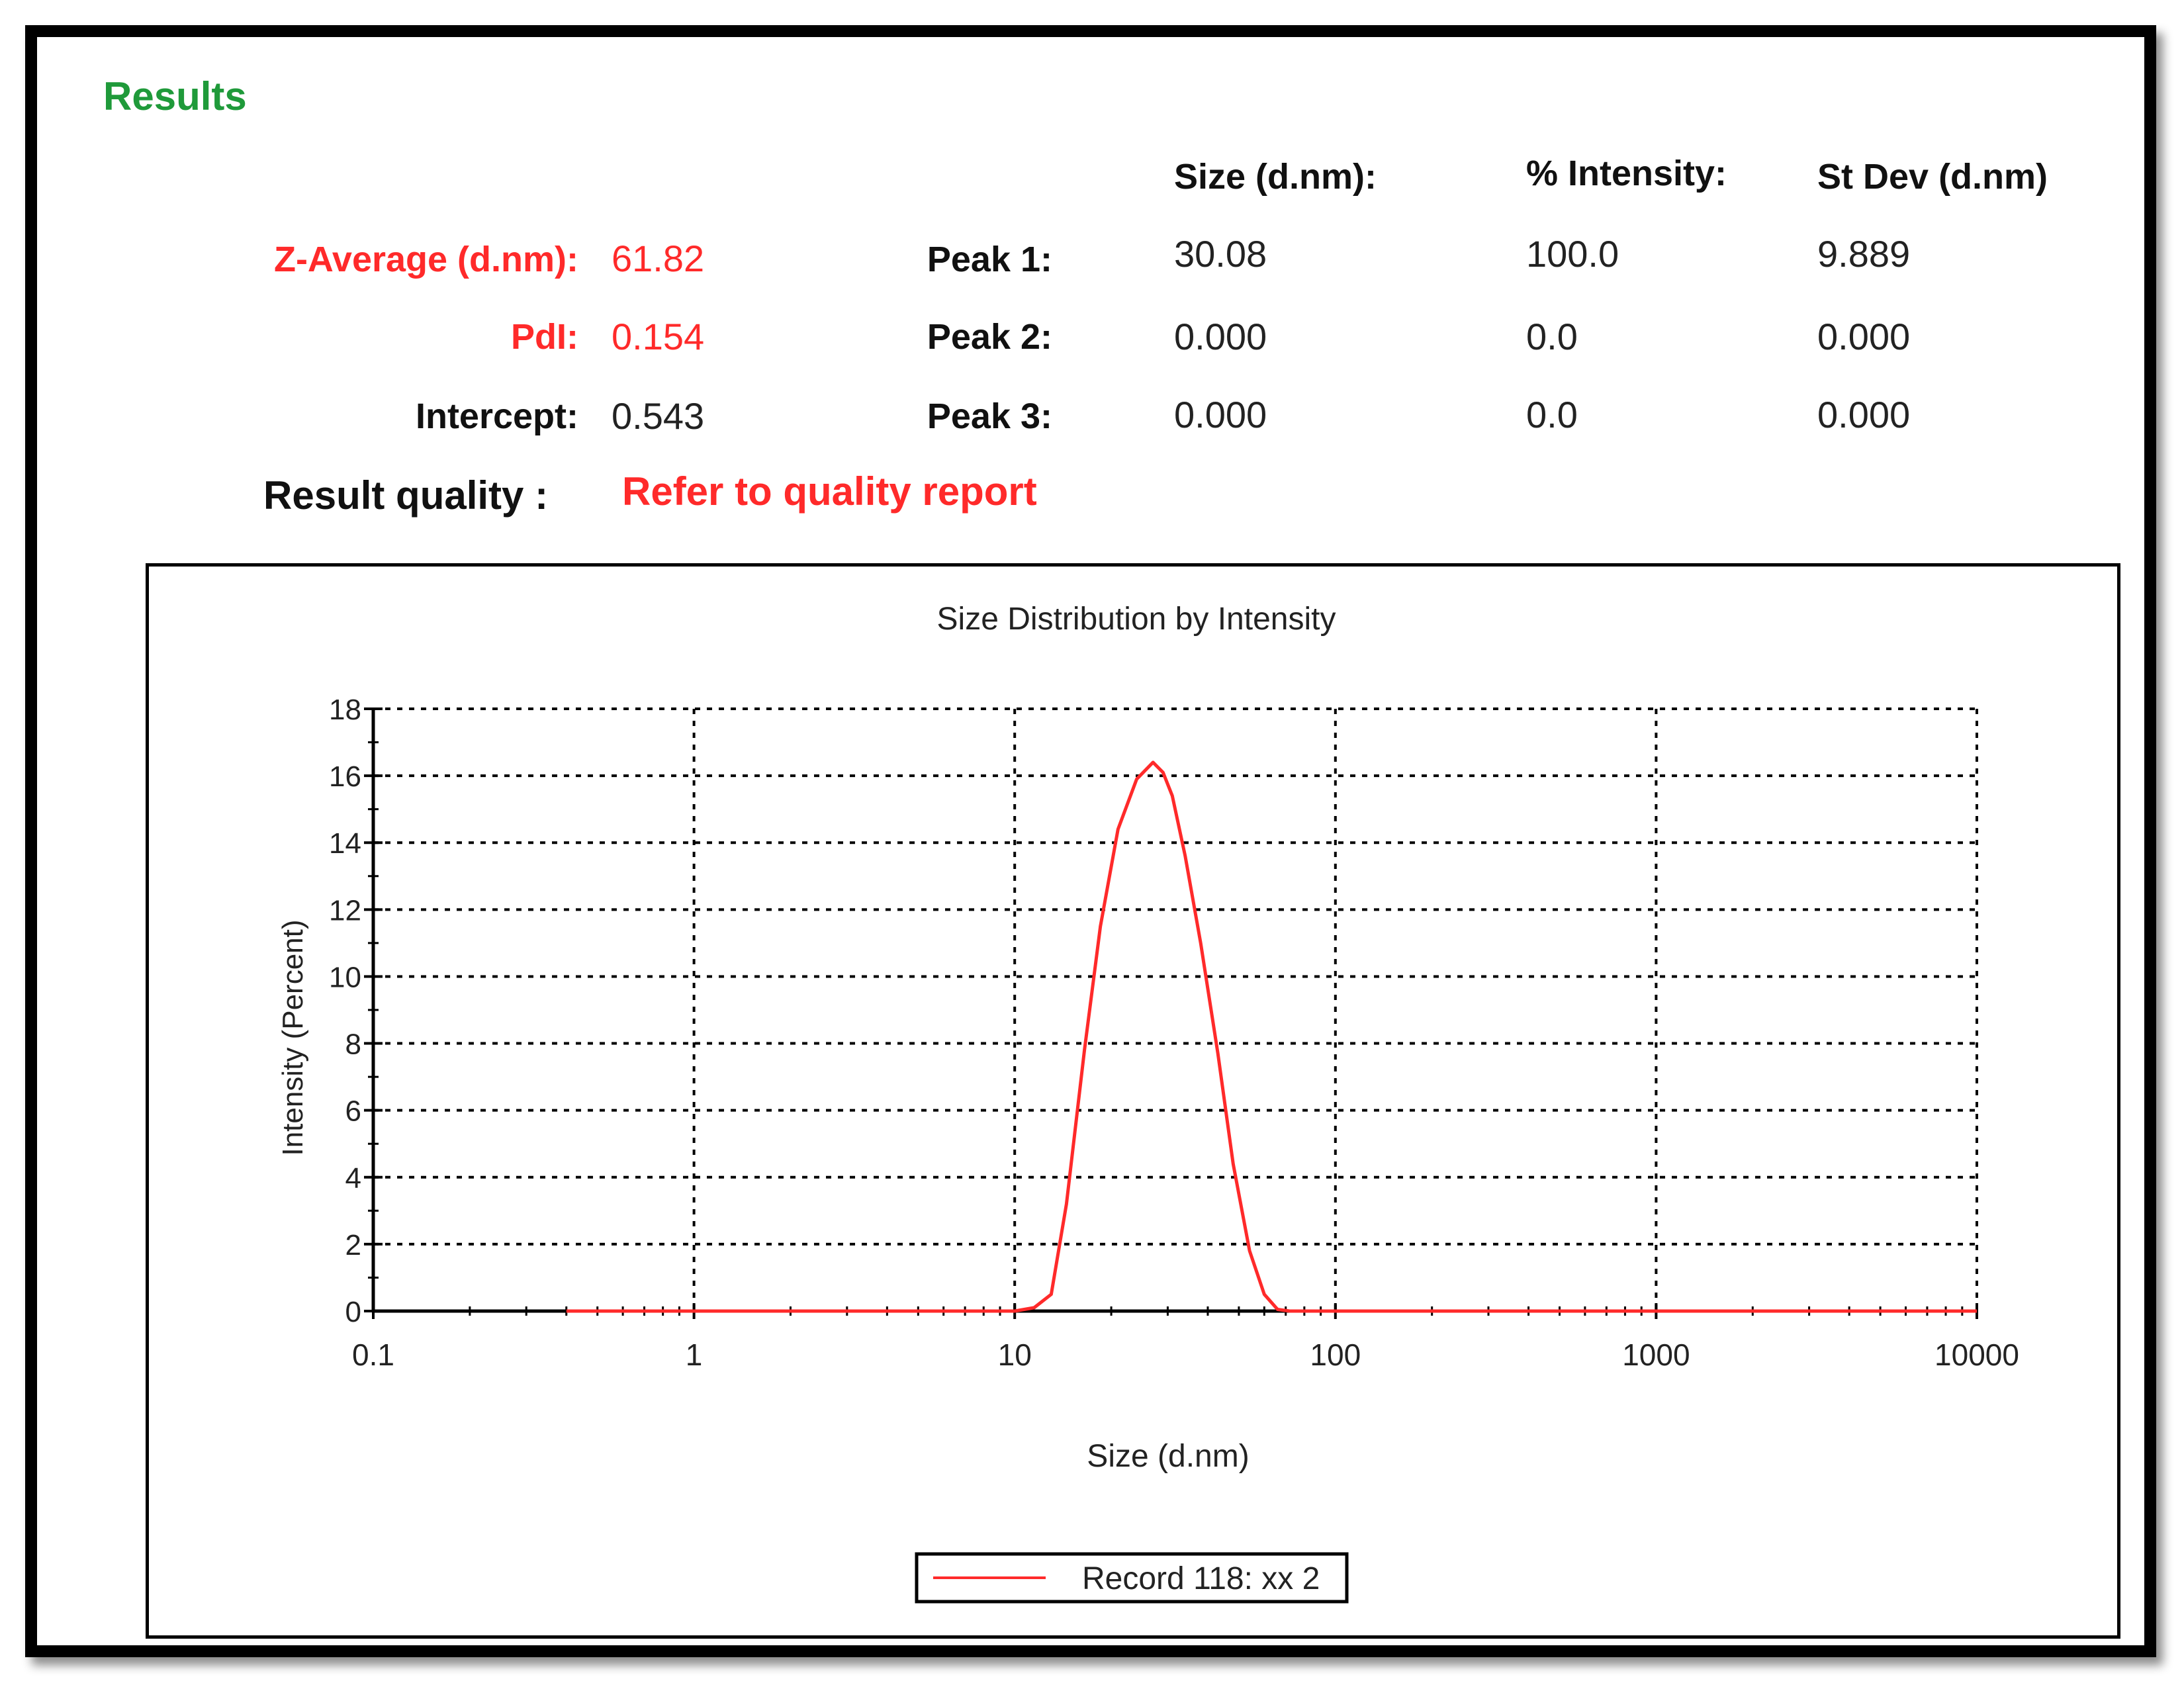 The height and width of the screenshot is (1685, 2184). I want to click on chart-legend: Record 118: xx 2, so click(1132, 1578).